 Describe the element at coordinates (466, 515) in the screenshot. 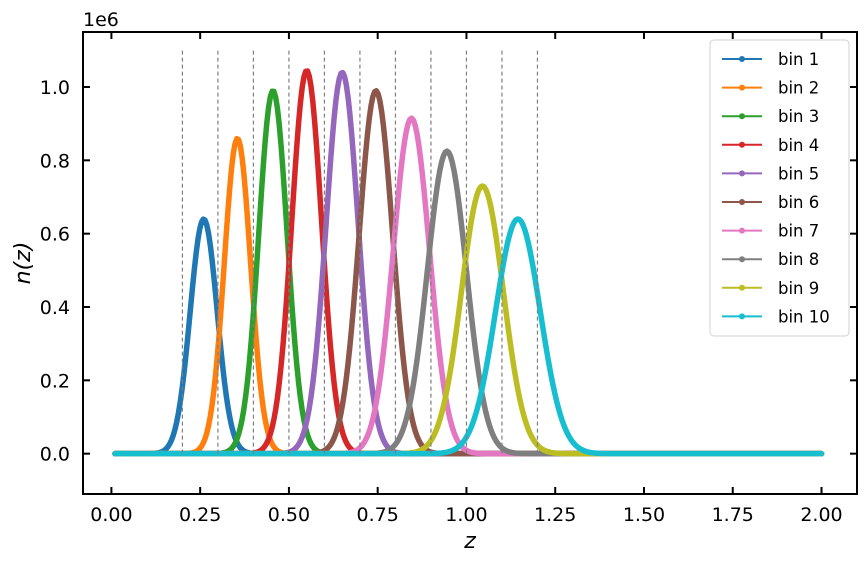

I see `x-tick-label: 1.00` at that location.